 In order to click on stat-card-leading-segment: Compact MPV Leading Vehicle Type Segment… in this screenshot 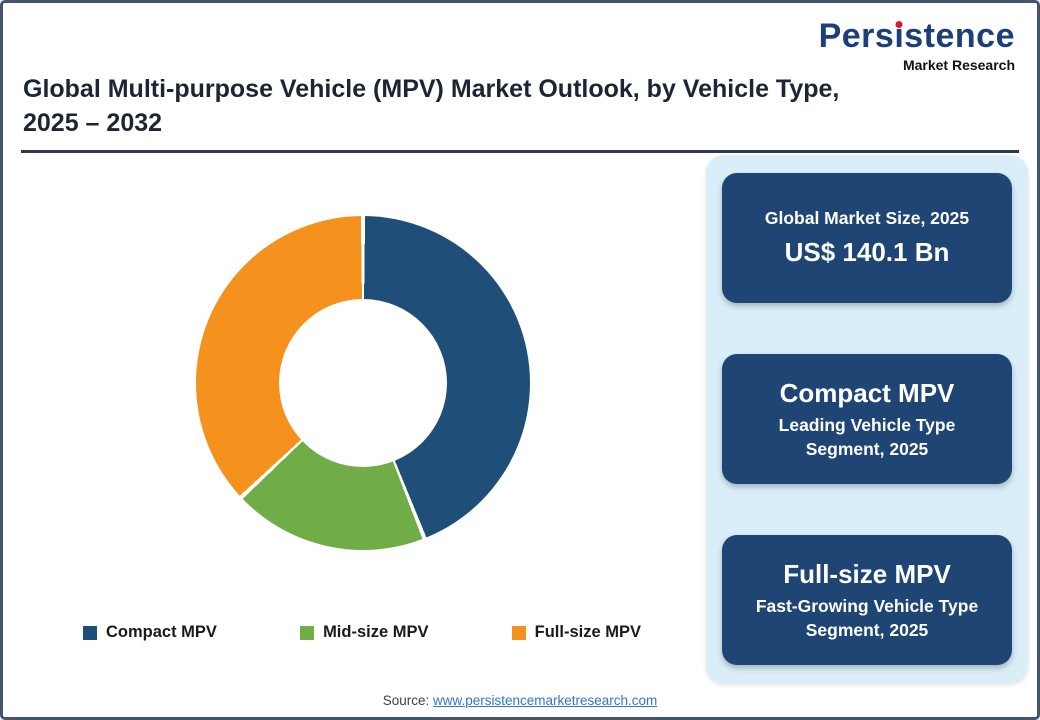, I will do `click(867, 419)`.